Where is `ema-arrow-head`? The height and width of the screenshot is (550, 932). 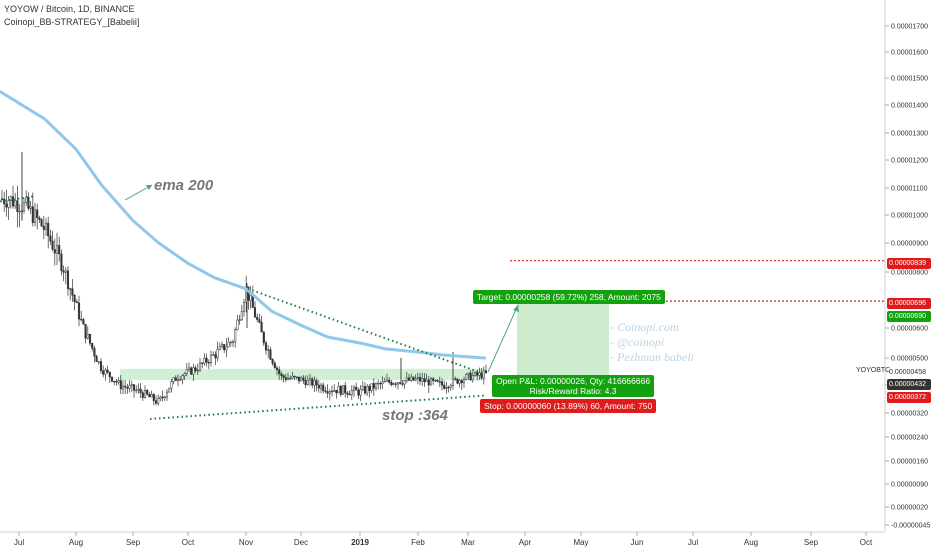 ema-arrow-head is located at coordinates (149, 187).